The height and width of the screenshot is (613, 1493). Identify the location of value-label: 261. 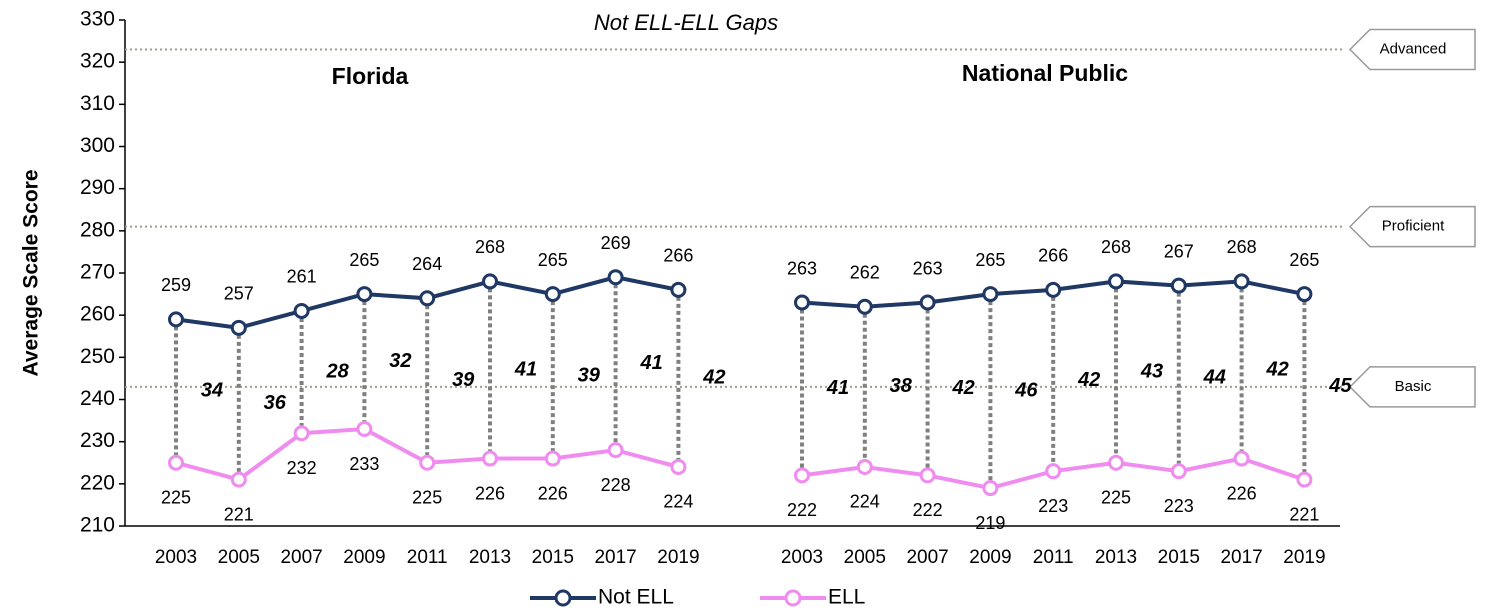
(302, 277).